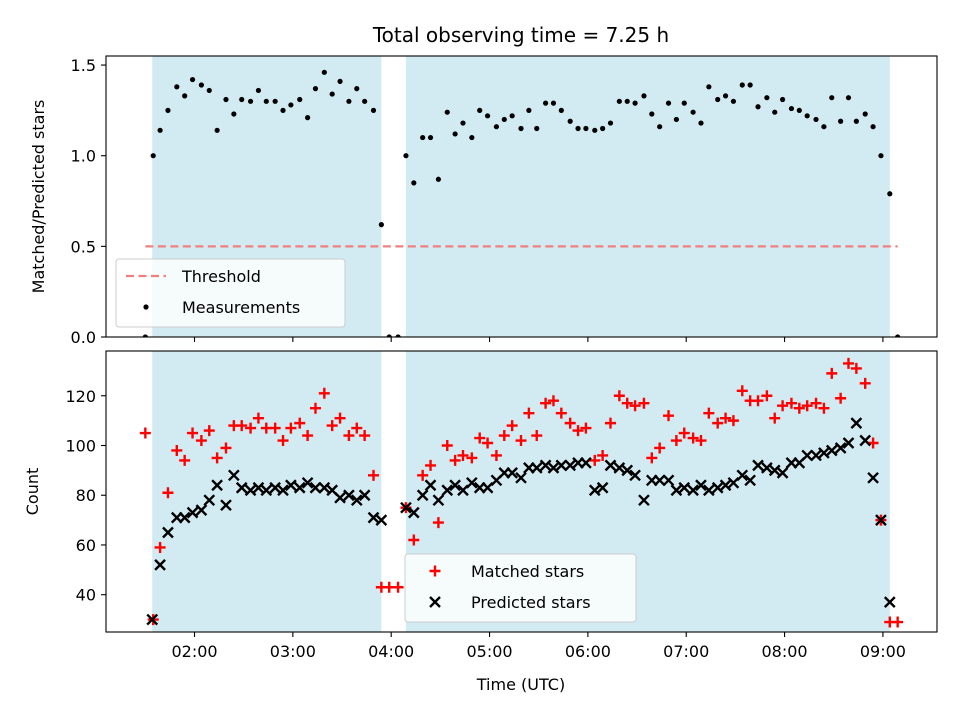 This screenshot has height=720, width=960. Describe the element at coordinates (293, 651) in the screenshot. I see `x-tick-label: 03:00` at that location.